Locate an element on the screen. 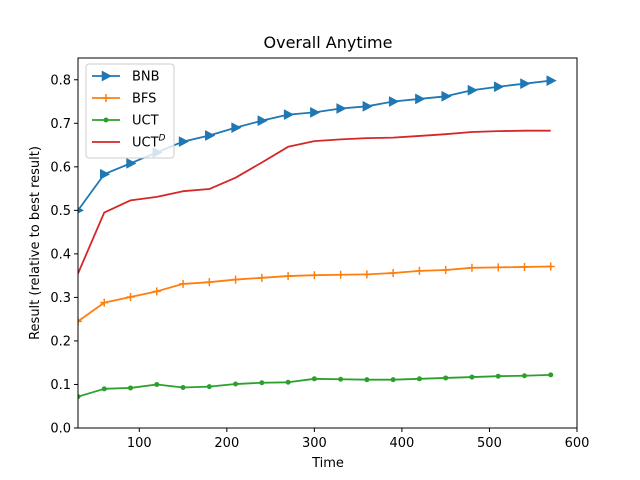 The width and height of the screenshot is (640, 480). x-tick-label: 300 is located at coordinates (314, 443).